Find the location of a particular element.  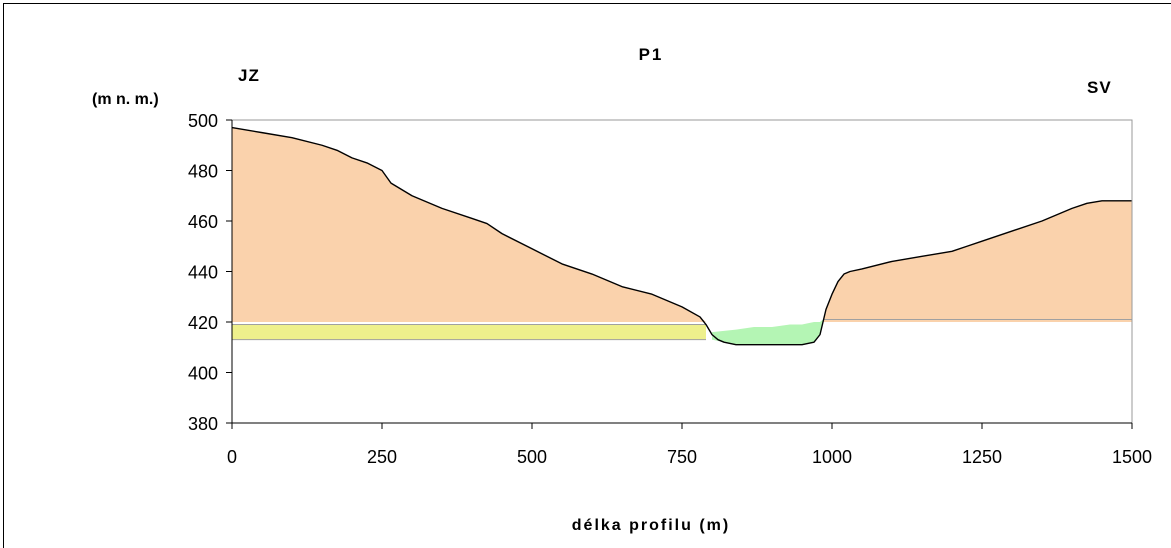

y-tick-label: 500 is located at coordinates (203, 121).